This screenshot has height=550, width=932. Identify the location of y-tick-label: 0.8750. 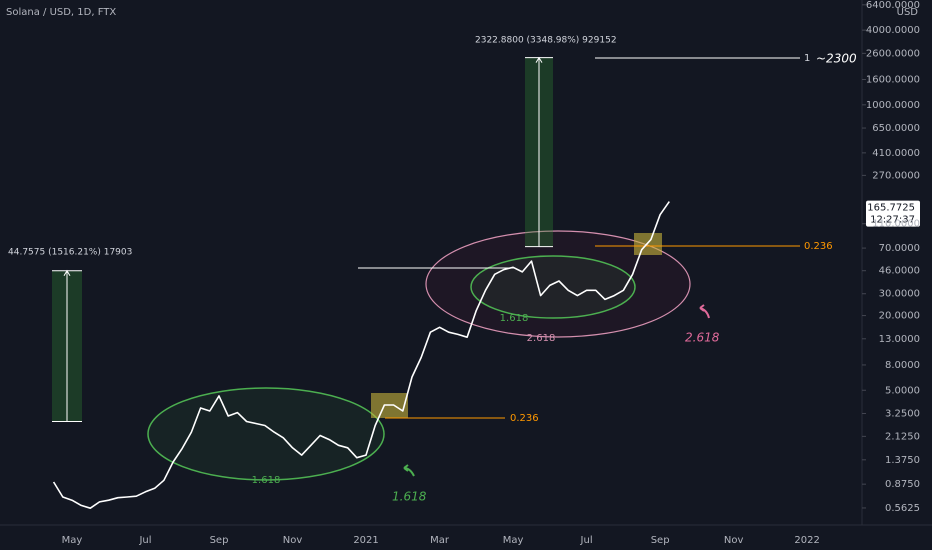
(902, 484).